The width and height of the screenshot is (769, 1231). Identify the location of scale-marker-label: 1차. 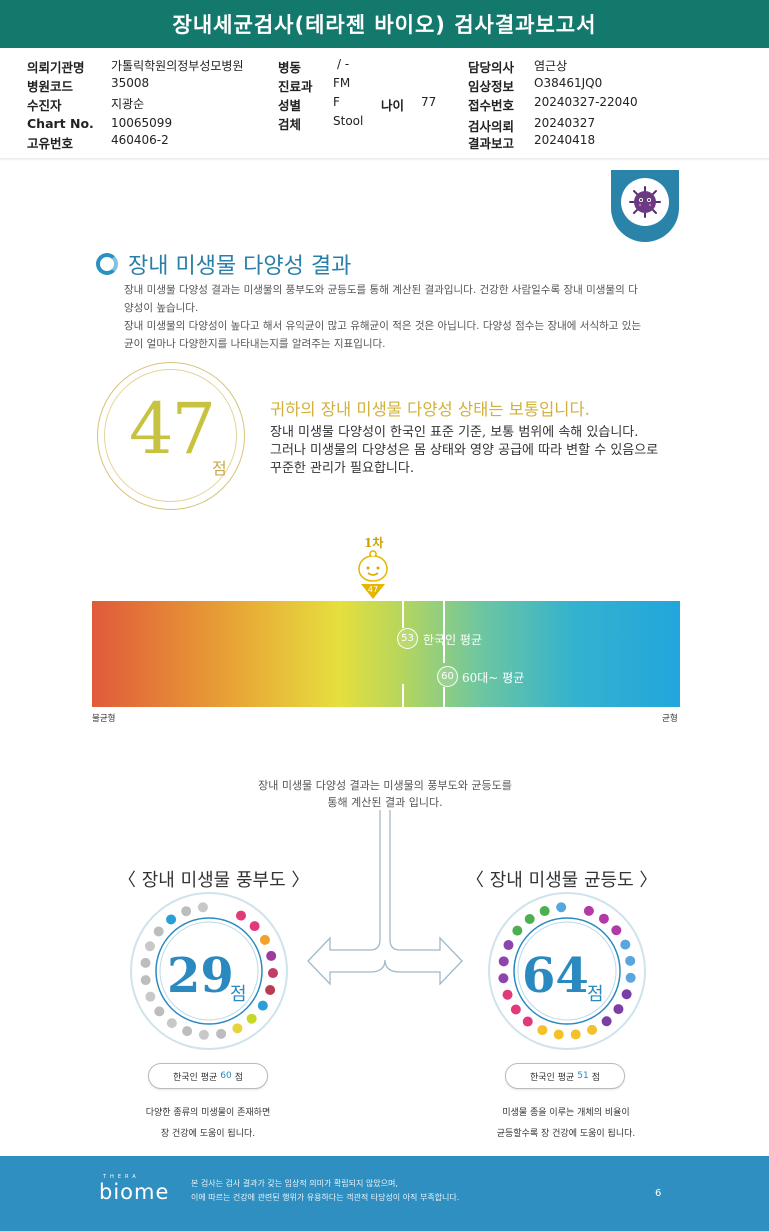
(374, 543).